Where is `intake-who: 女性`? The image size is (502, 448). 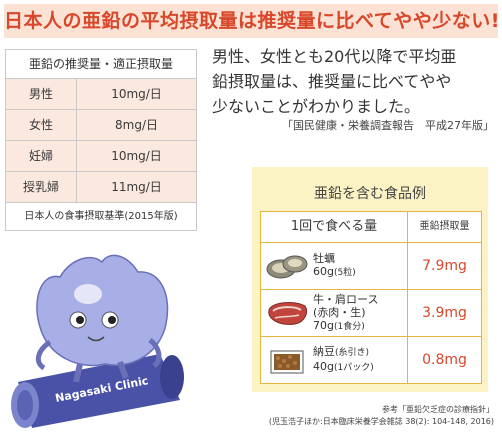 intake-who: 女性 is located at coordinates (41, 125).